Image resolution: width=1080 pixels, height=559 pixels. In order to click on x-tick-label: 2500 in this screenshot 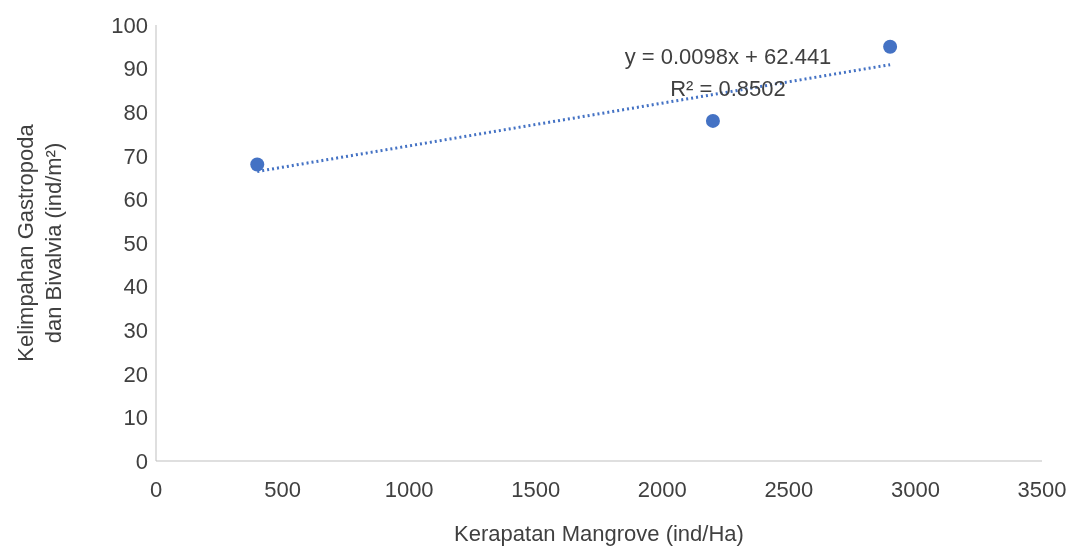, I will do `click(789, 489)`.